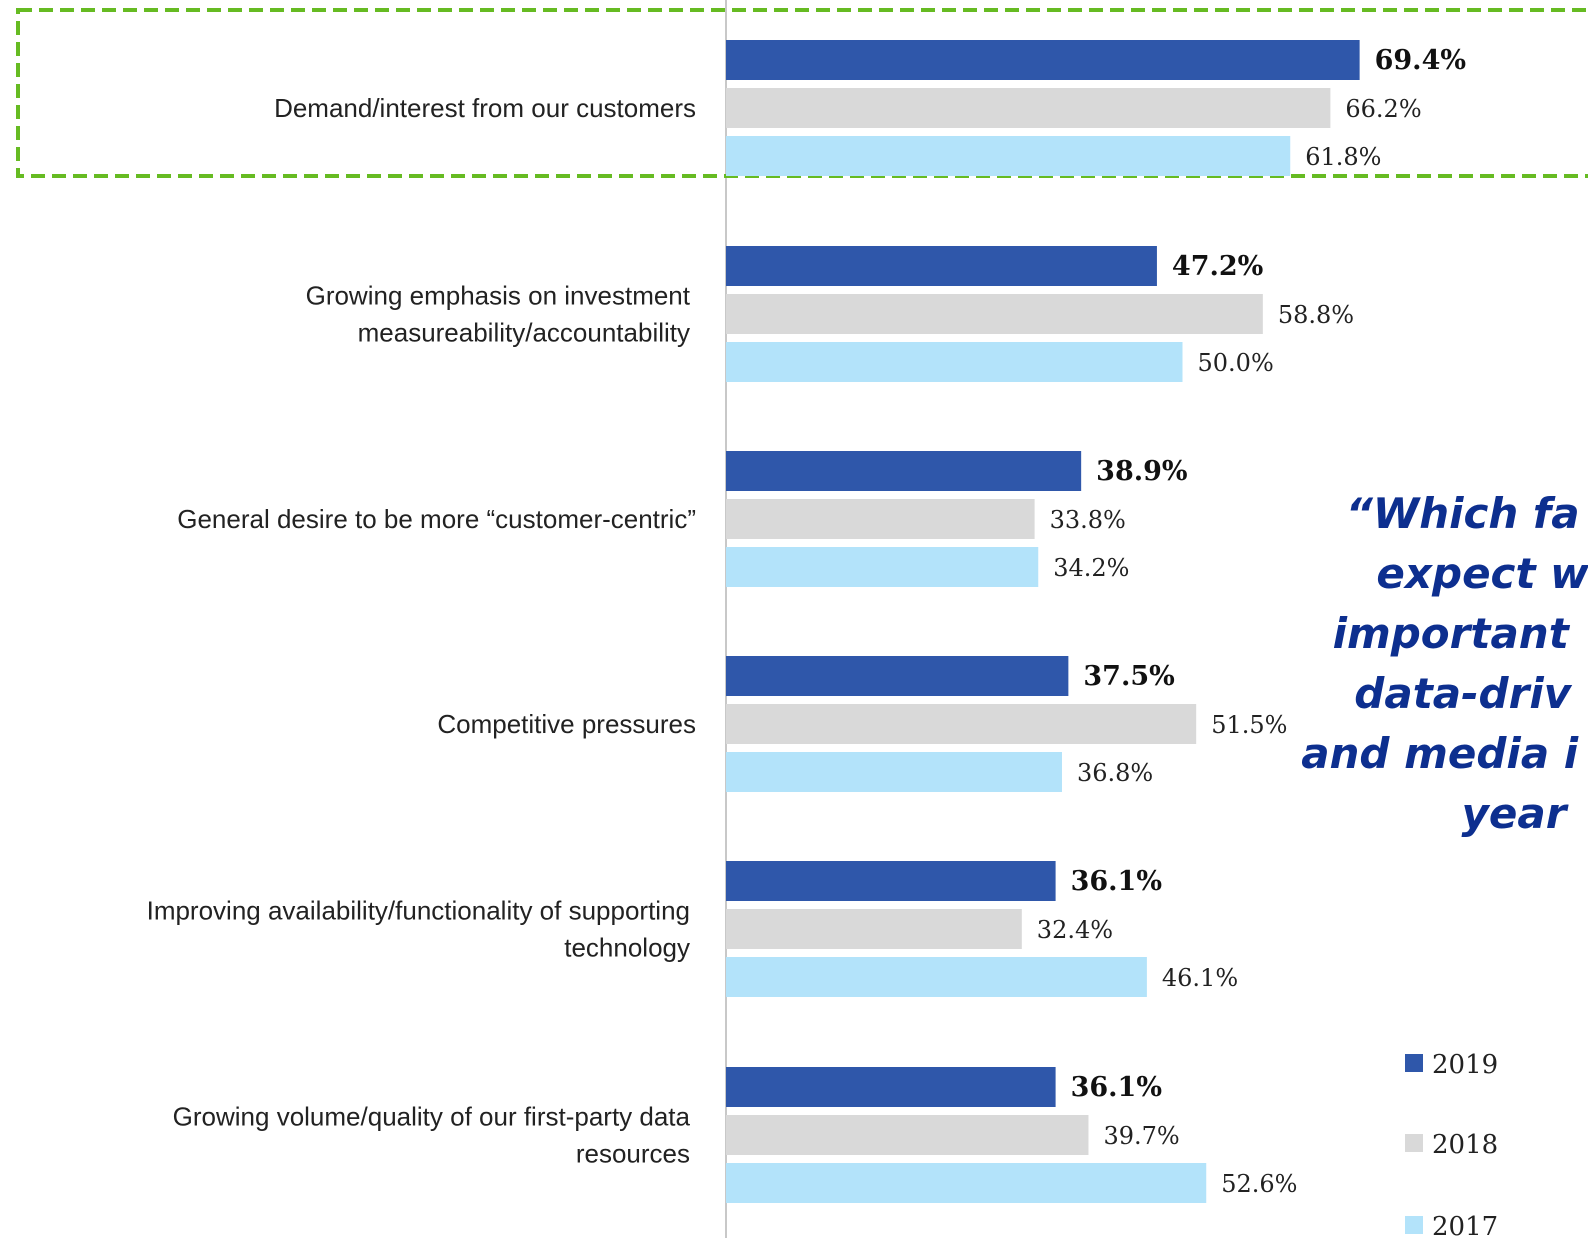  Describe the element at coordinates (1420, 60) in the screenshot. I see `data-label-2019: 69.4%` at that location.